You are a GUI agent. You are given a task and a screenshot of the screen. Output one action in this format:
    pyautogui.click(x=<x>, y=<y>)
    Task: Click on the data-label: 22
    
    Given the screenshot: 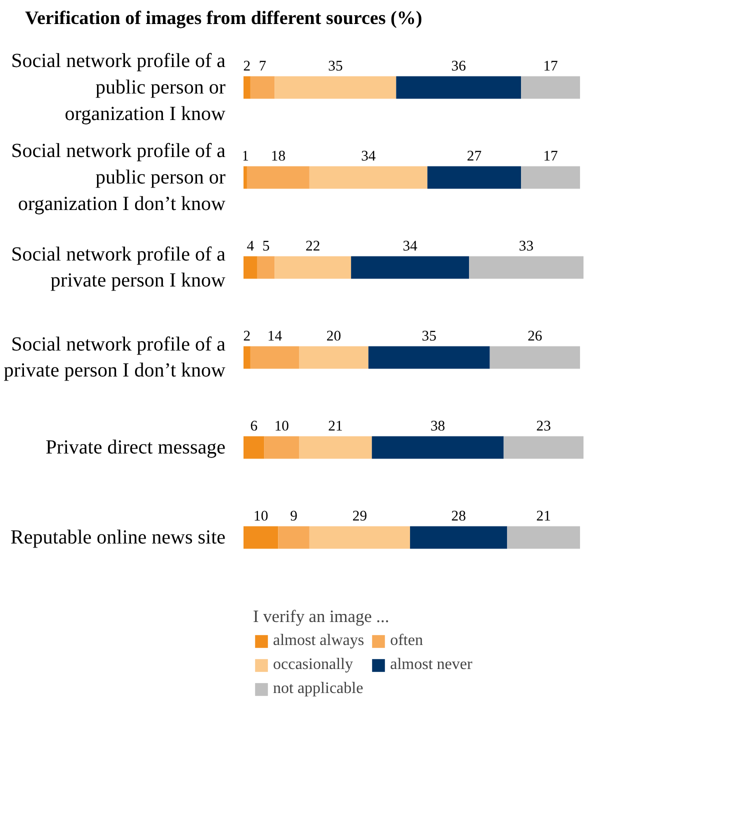 What is the action you would take?
    pyautogui.click(x=313, y=246)
    